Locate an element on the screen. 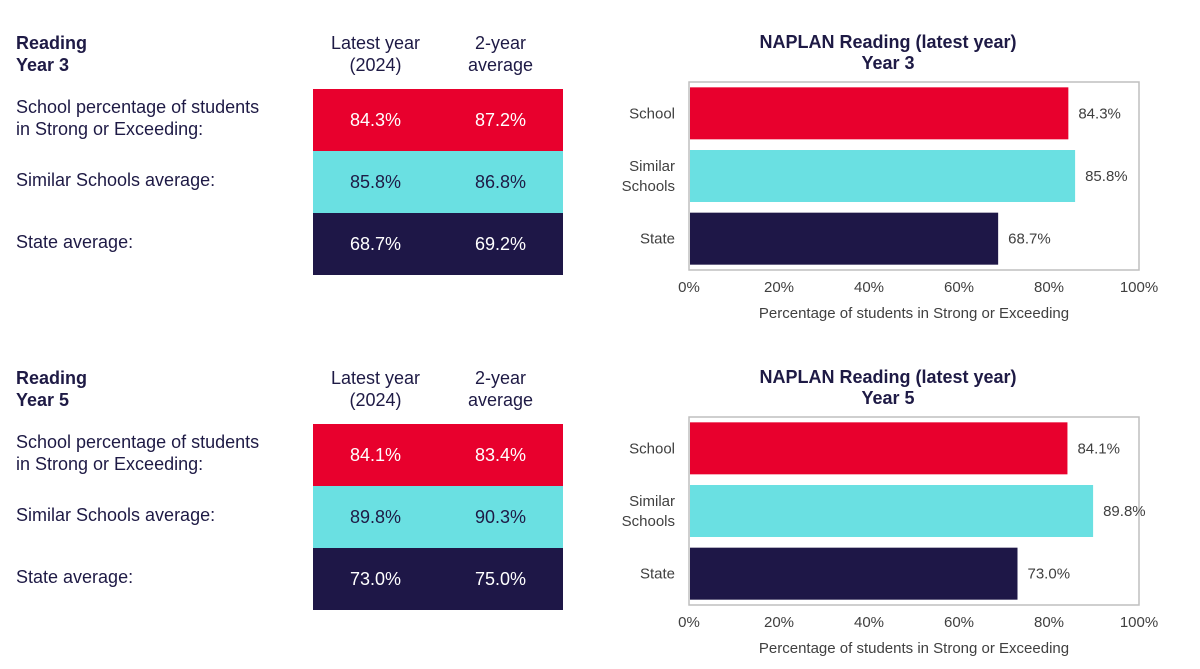 The height and width of the screenshot is (669, 1200). cell-school-average: 83.4% is located at coordinates (500, 455).